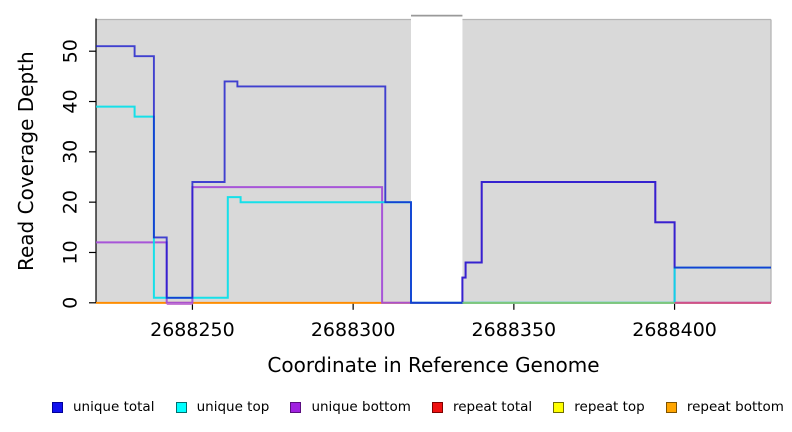 This screenshot has width=792, height=432. I want to click on legend-item-unique-total: unique total, so click(103, 407).